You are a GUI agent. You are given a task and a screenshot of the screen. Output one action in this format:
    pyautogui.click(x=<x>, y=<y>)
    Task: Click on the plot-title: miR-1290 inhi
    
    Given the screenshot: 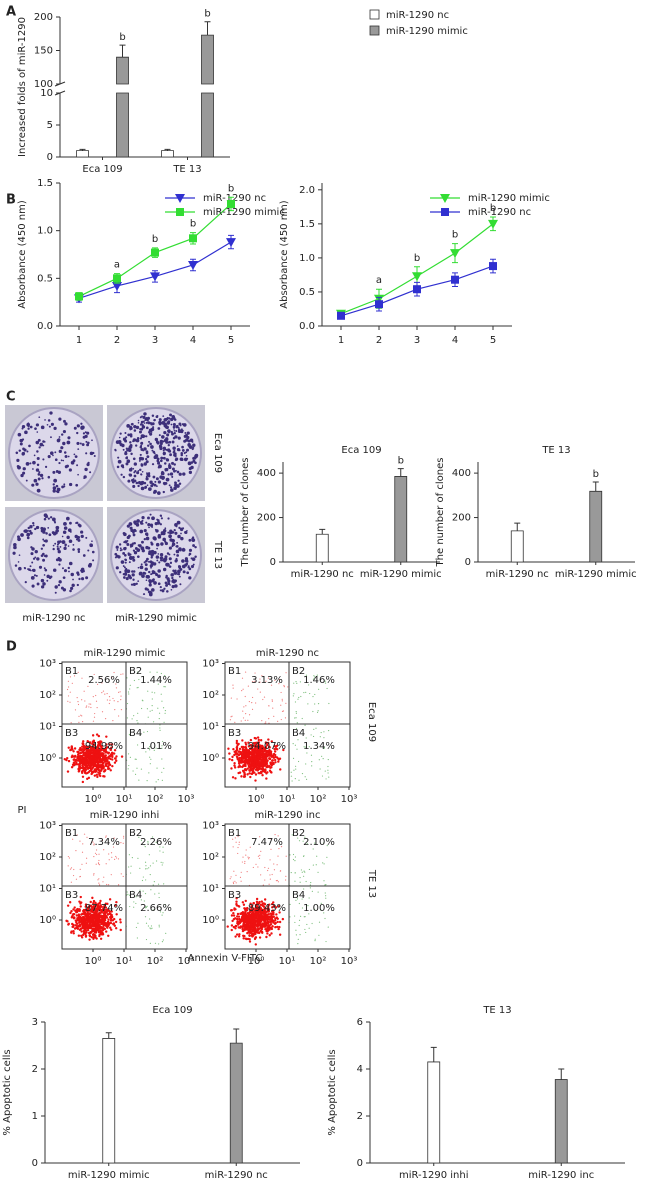 What is the action you would take?
    pyautogui.click(x=125, y=815)
    